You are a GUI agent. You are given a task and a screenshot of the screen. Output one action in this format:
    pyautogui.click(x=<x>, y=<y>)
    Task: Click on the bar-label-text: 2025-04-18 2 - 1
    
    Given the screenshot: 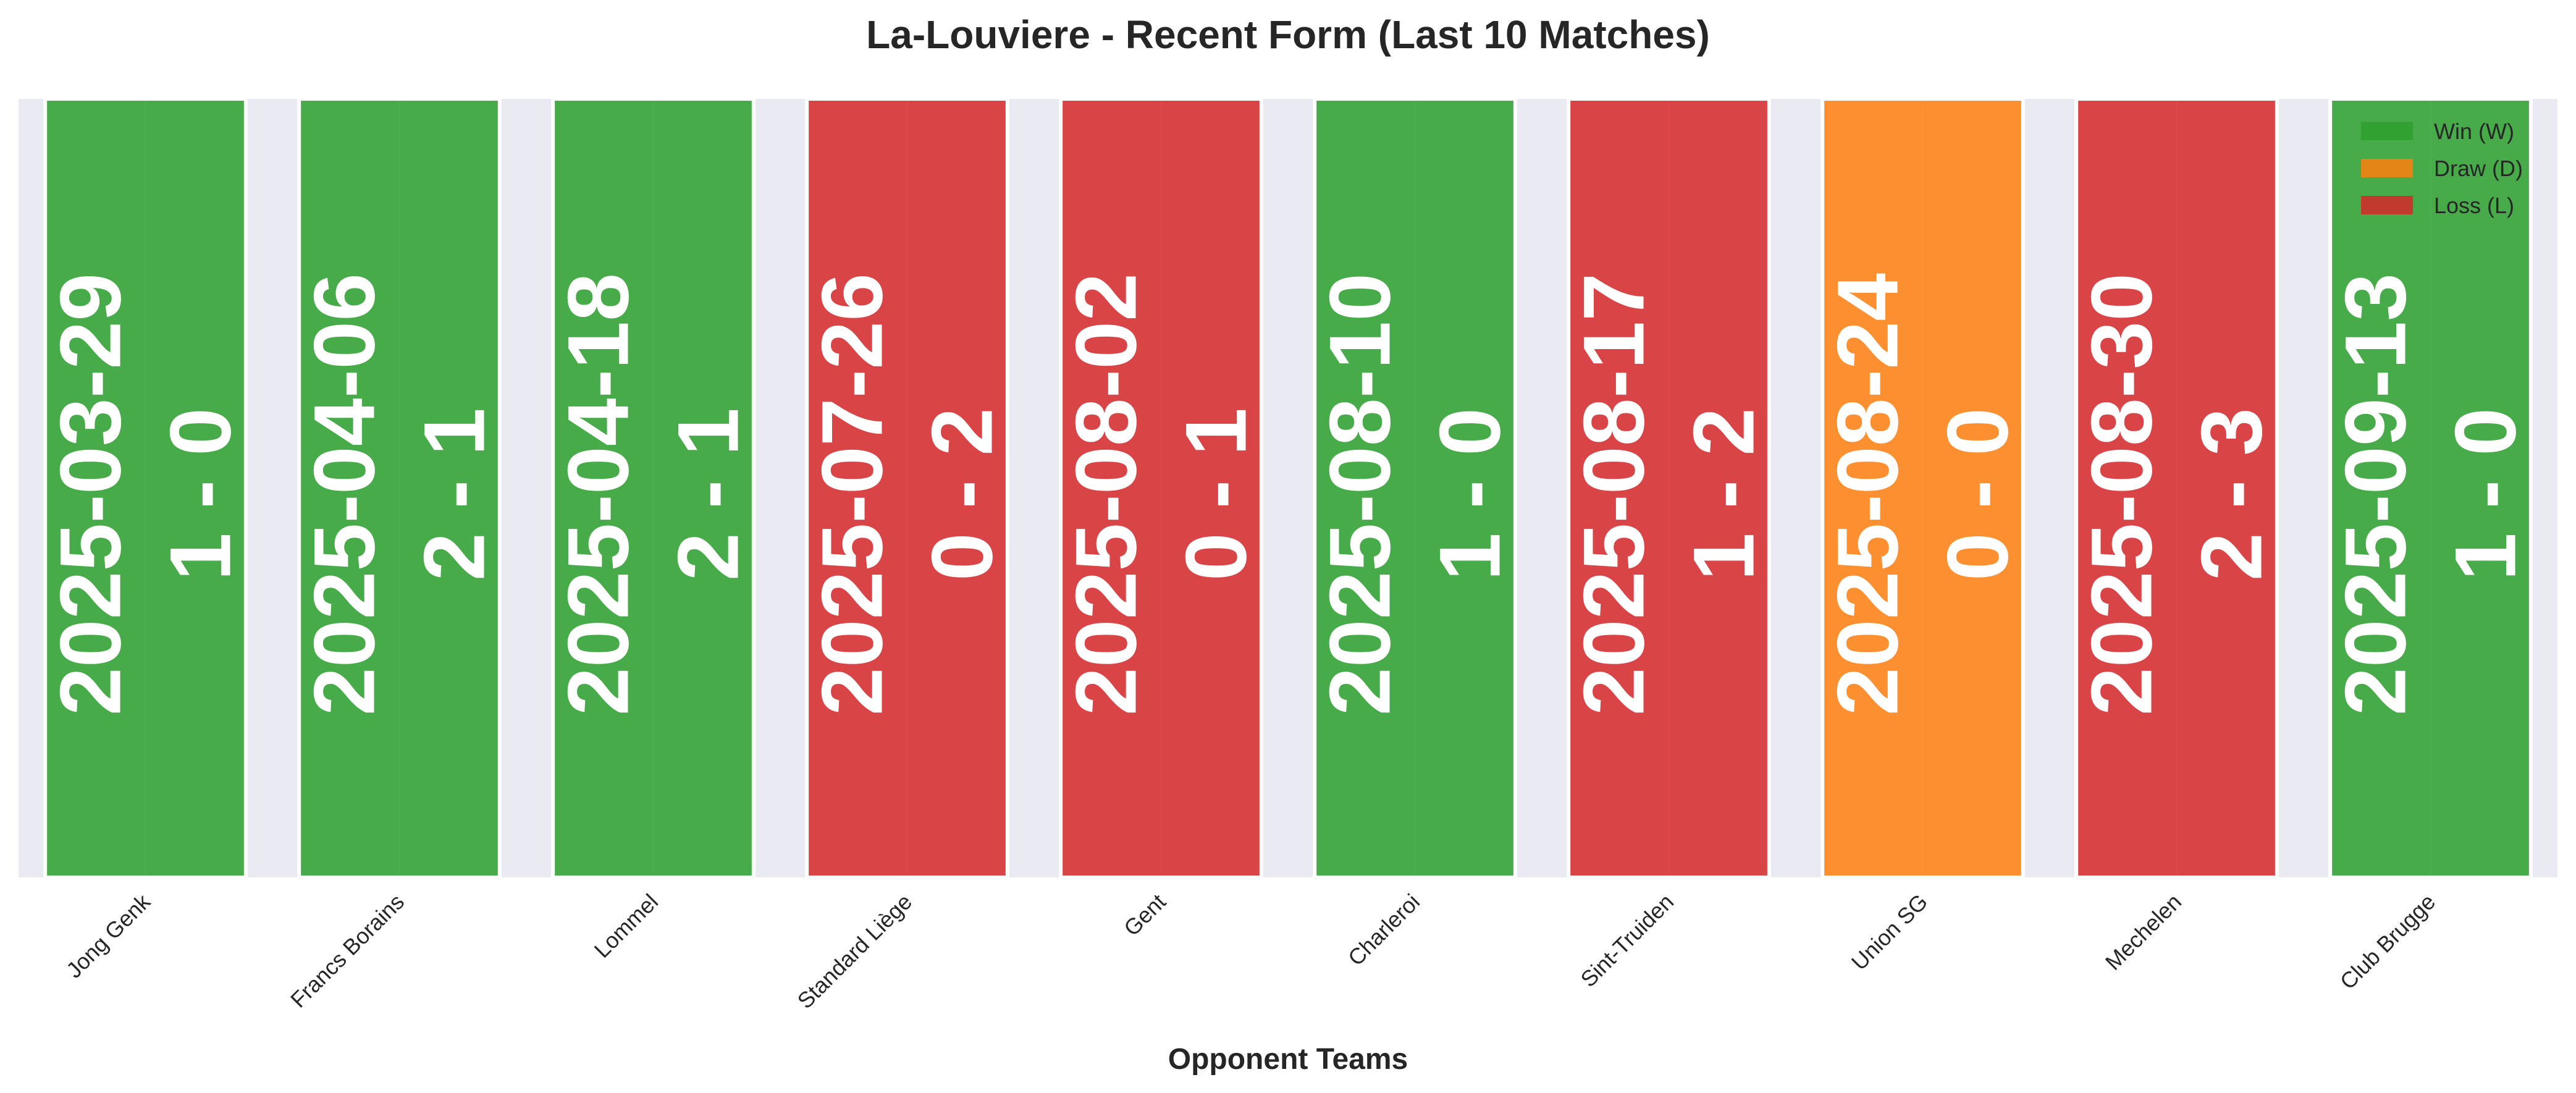 What is the action you would take?
    pyautogui.click(x=653, y=494)
    